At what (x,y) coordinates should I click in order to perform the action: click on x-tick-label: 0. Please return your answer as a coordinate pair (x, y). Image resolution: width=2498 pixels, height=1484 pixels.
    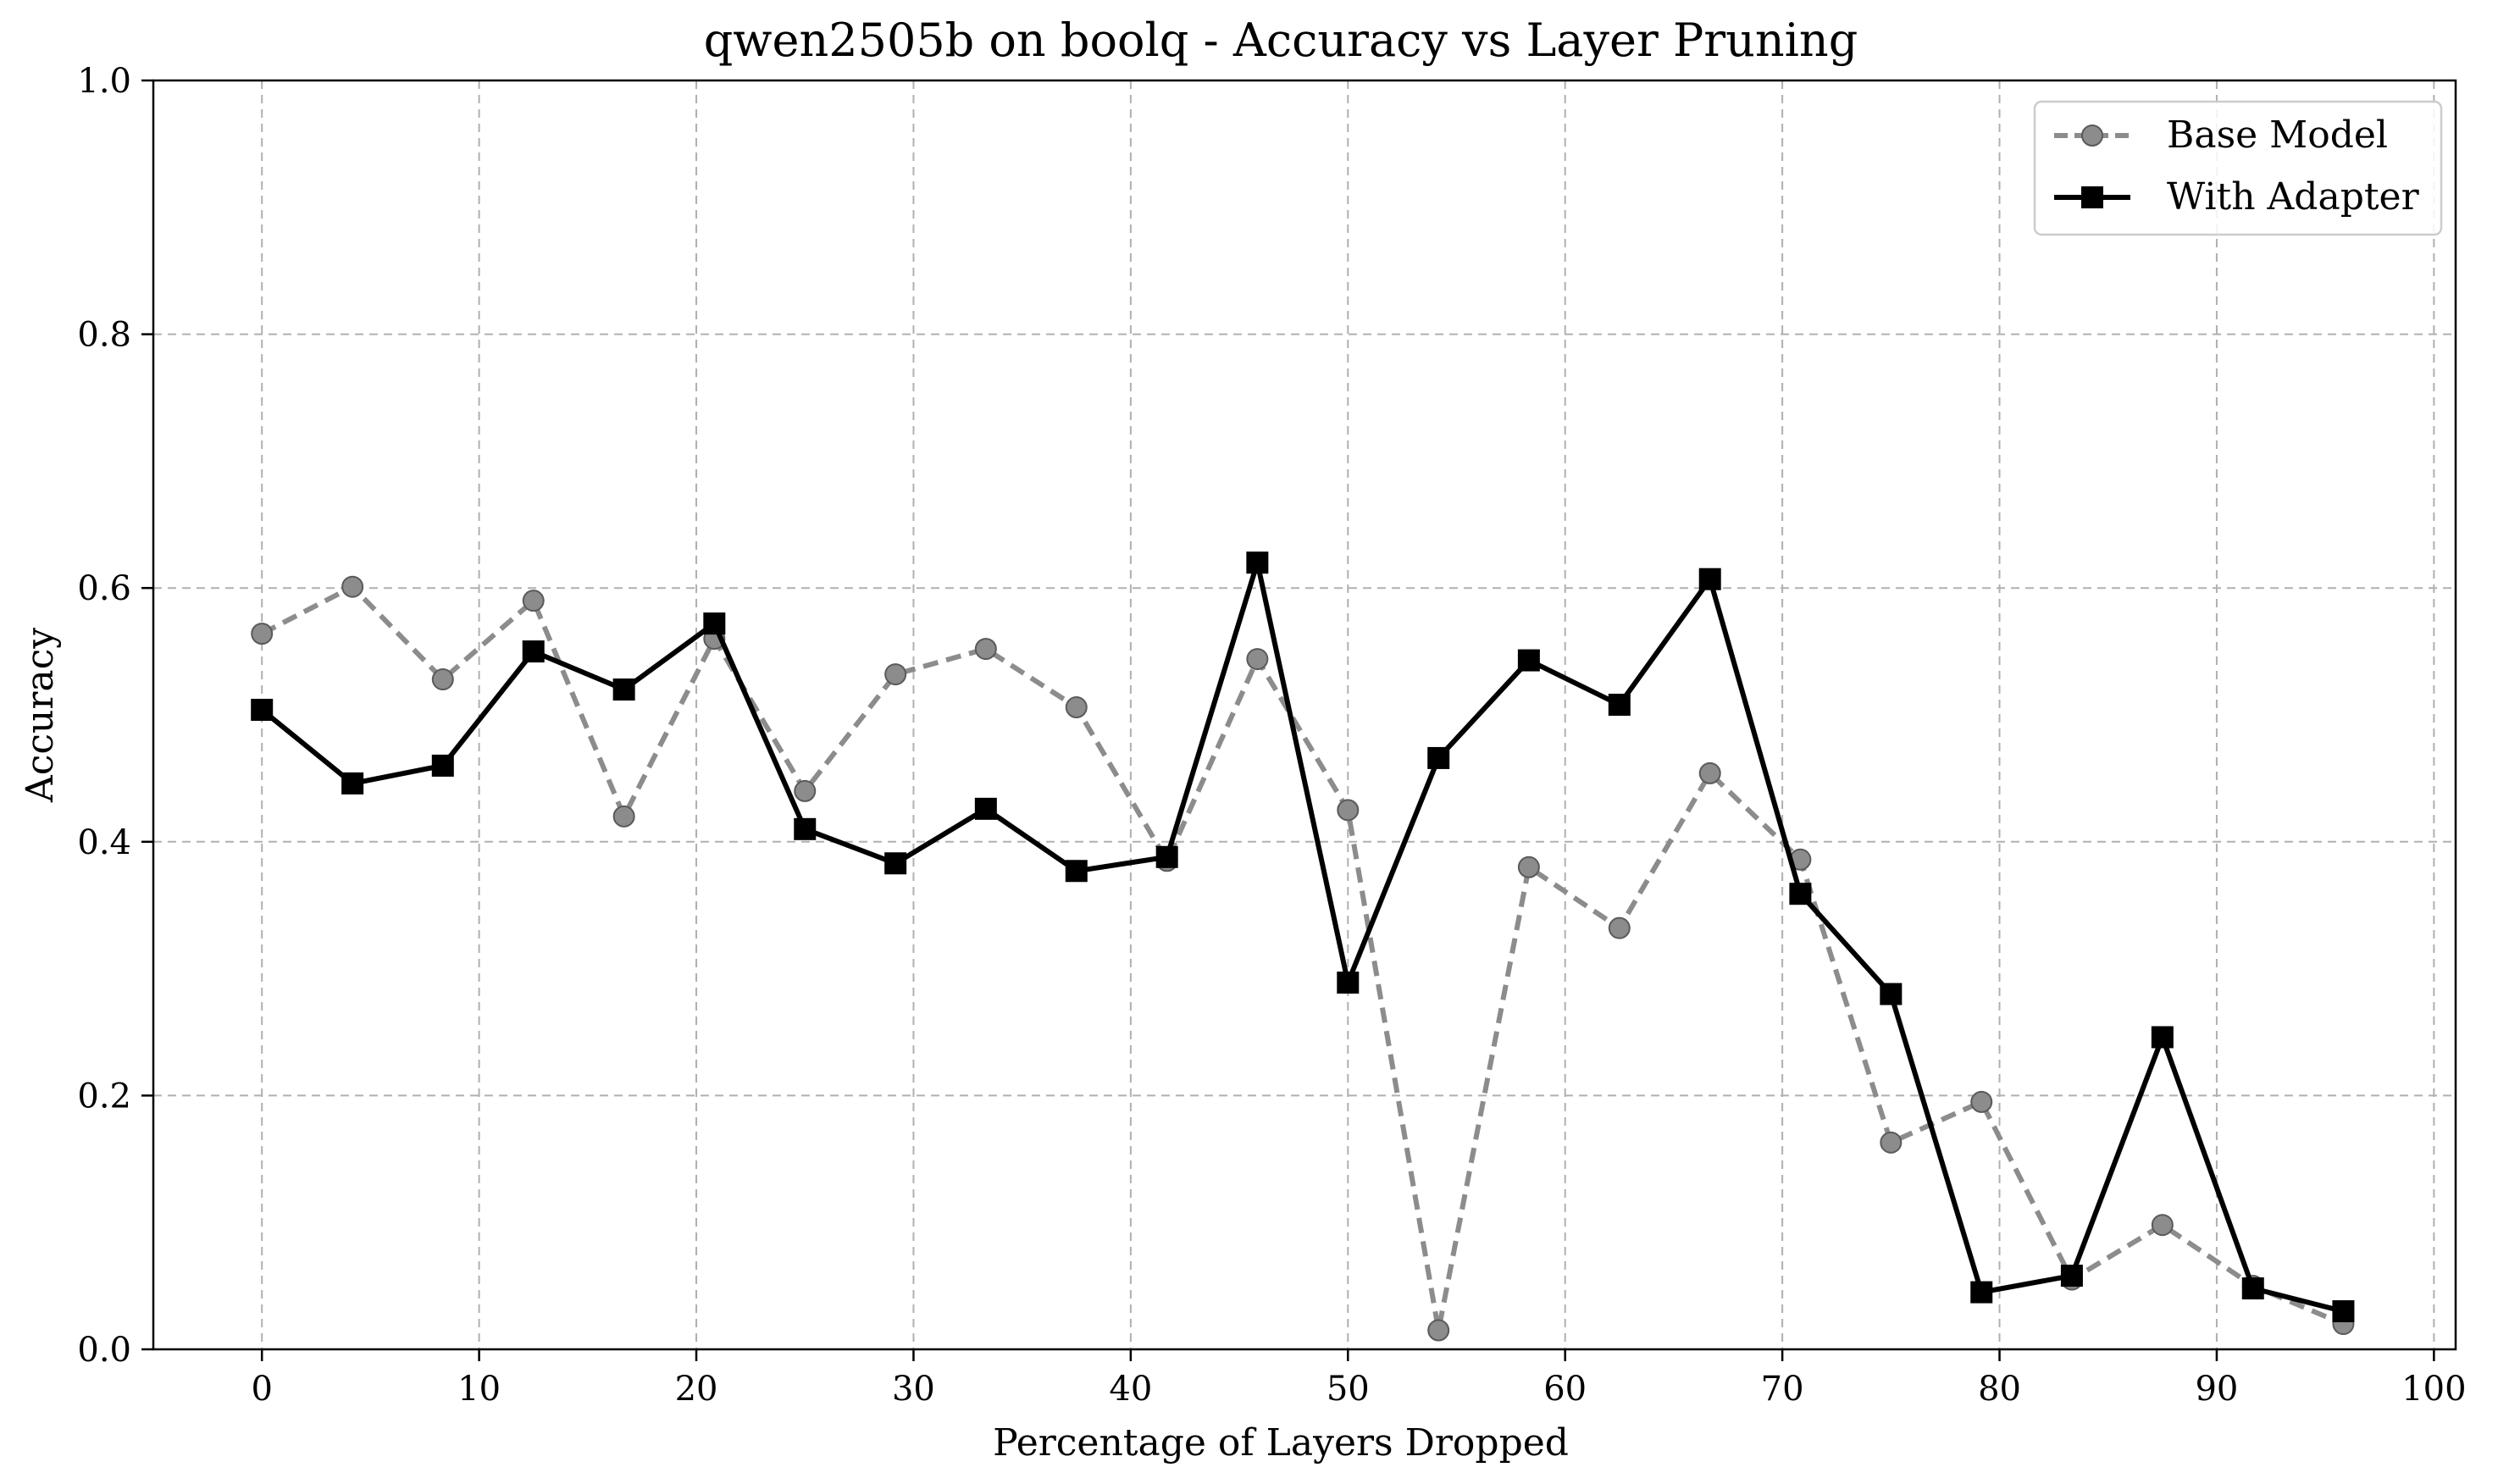
    Looking at the image, I should click on (261, 1389).